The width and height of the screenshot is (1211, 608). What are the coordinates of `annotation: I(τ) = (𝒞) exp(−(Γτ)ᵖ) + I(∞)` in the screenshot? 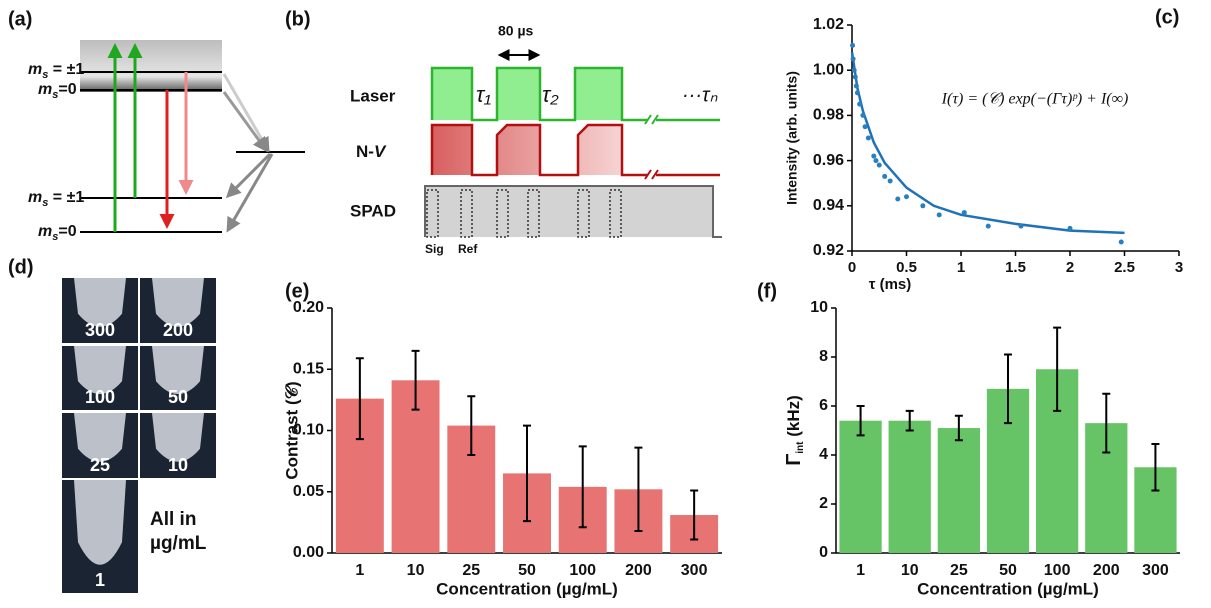 It's located at (1035, 99).